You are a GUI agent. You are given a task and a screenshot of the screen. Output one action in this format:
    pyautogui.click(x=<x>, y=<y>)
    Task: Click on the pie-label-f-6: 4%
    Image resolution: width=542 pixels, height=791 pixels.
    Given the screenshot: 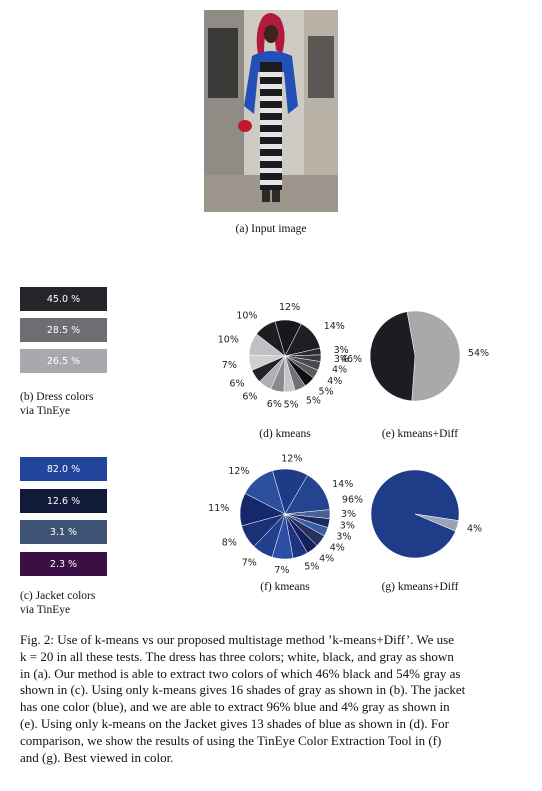 What is the action you would take?
    pyautogui.click(x=326, y=558)
    